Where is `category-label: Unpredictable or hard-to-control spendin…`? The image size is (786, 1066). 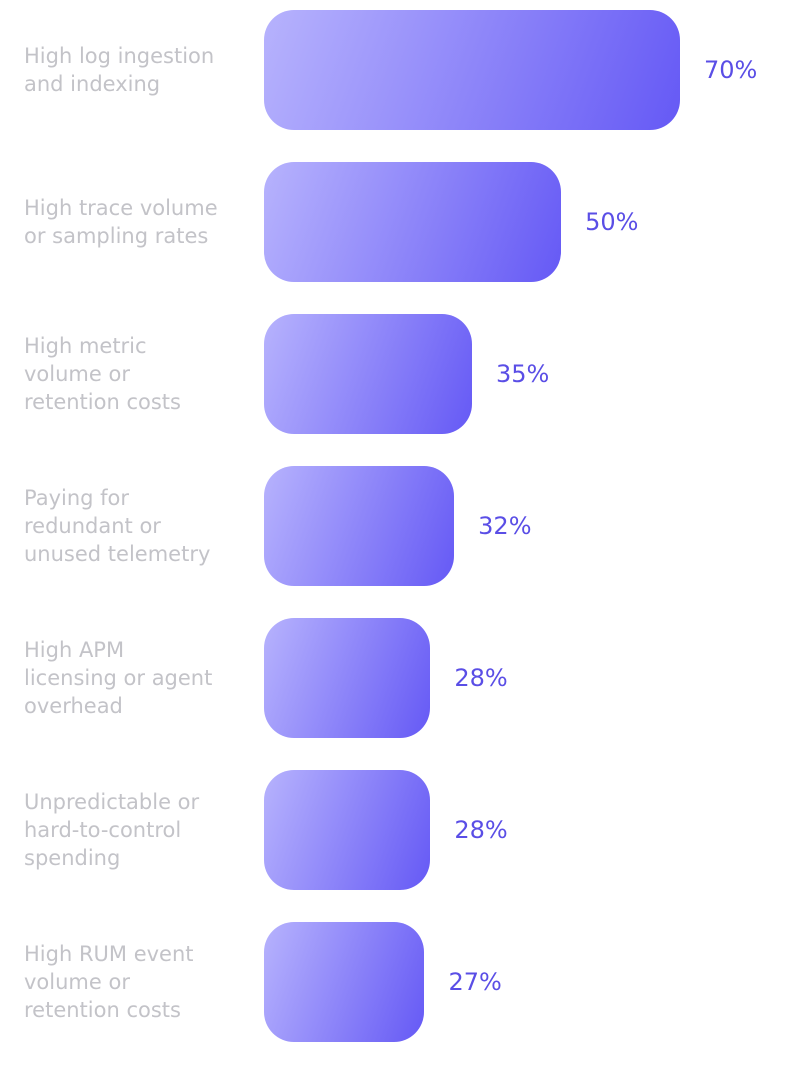
category-label: Unpredictable or hard-to-control spendin… is located at coordinates (112, 830).